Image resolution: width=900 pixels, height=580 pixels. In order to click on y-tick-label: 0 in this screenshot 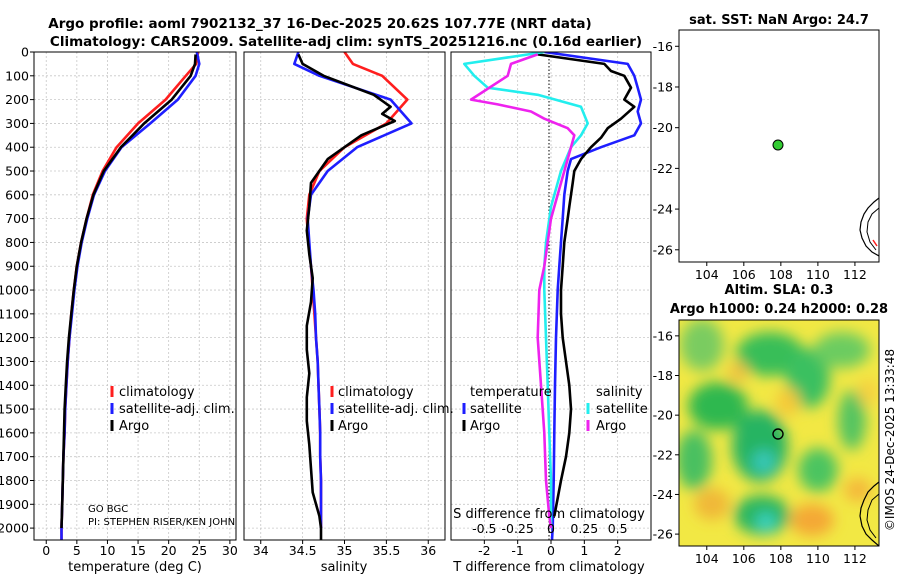, I will do `click(25, 52)`.